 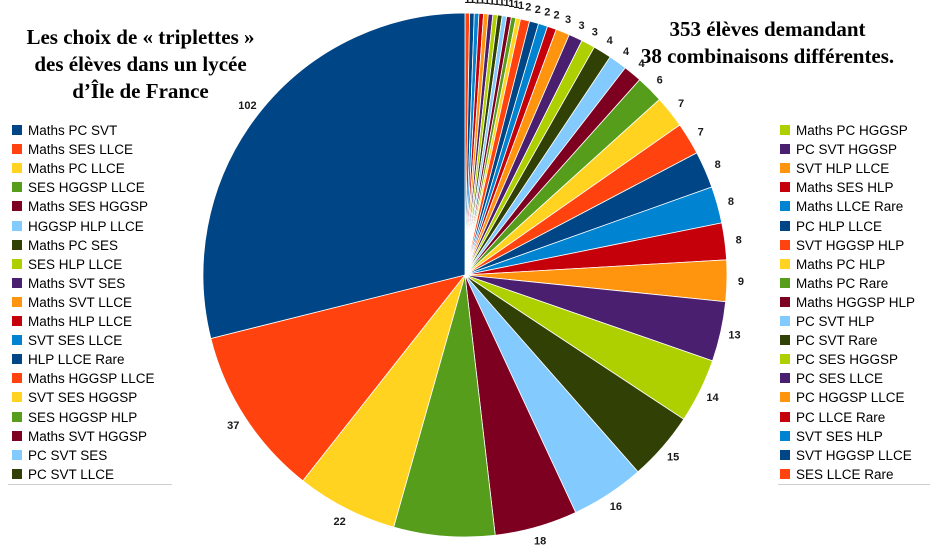 What do you see at coordinates (76, 360) in the screenshot?
I see `legend-label: HLP LLCE Rare` at bounding box center [76, 360].